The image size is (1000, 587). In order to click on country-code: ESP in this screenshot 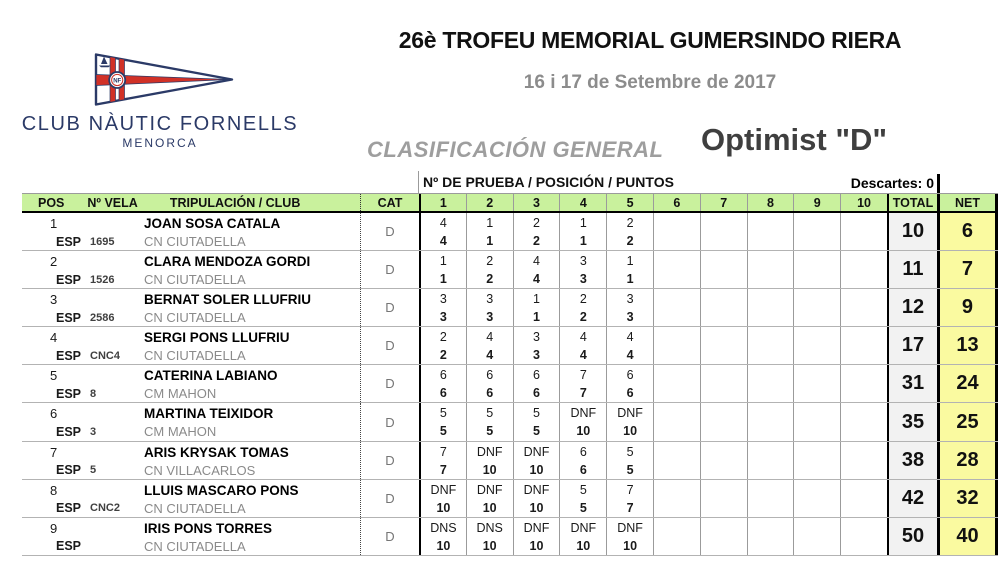, I will do `click(69, 279)`.